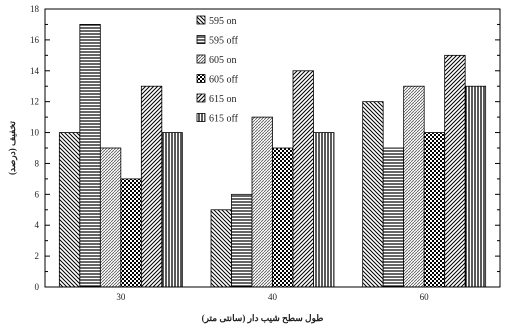 This screenshot has height=327, width=508. I want to click on y-tick-label: 14, so click(35, 71).